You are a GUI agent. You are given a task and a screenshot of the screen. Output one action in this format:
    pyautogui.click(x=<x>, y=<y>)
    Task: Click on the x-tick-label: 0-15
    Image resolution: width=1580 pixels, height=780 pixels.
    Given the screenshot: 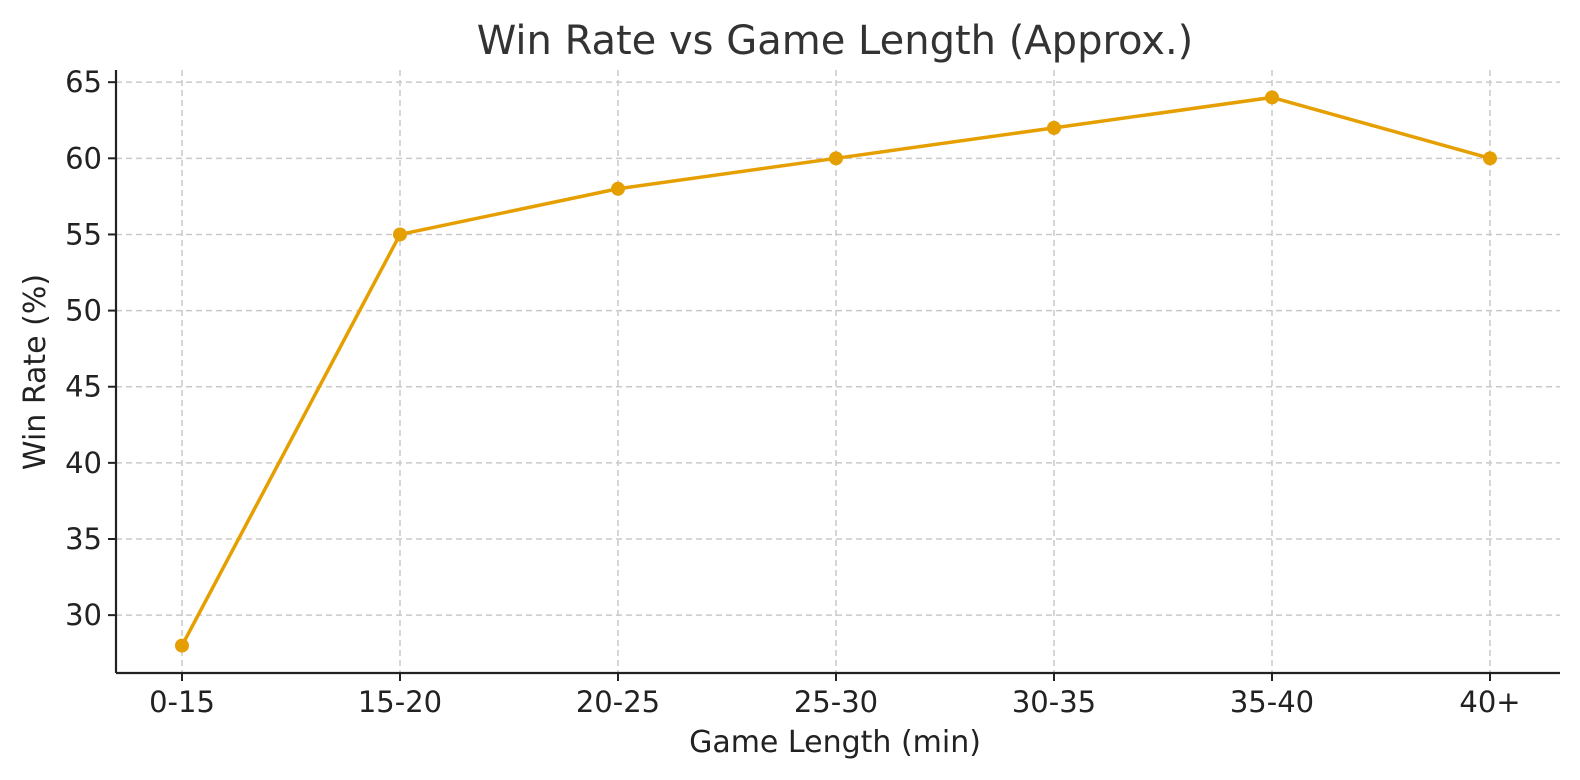 What is the action you would take?
    pyautogui.click(x=182, y=702)
    